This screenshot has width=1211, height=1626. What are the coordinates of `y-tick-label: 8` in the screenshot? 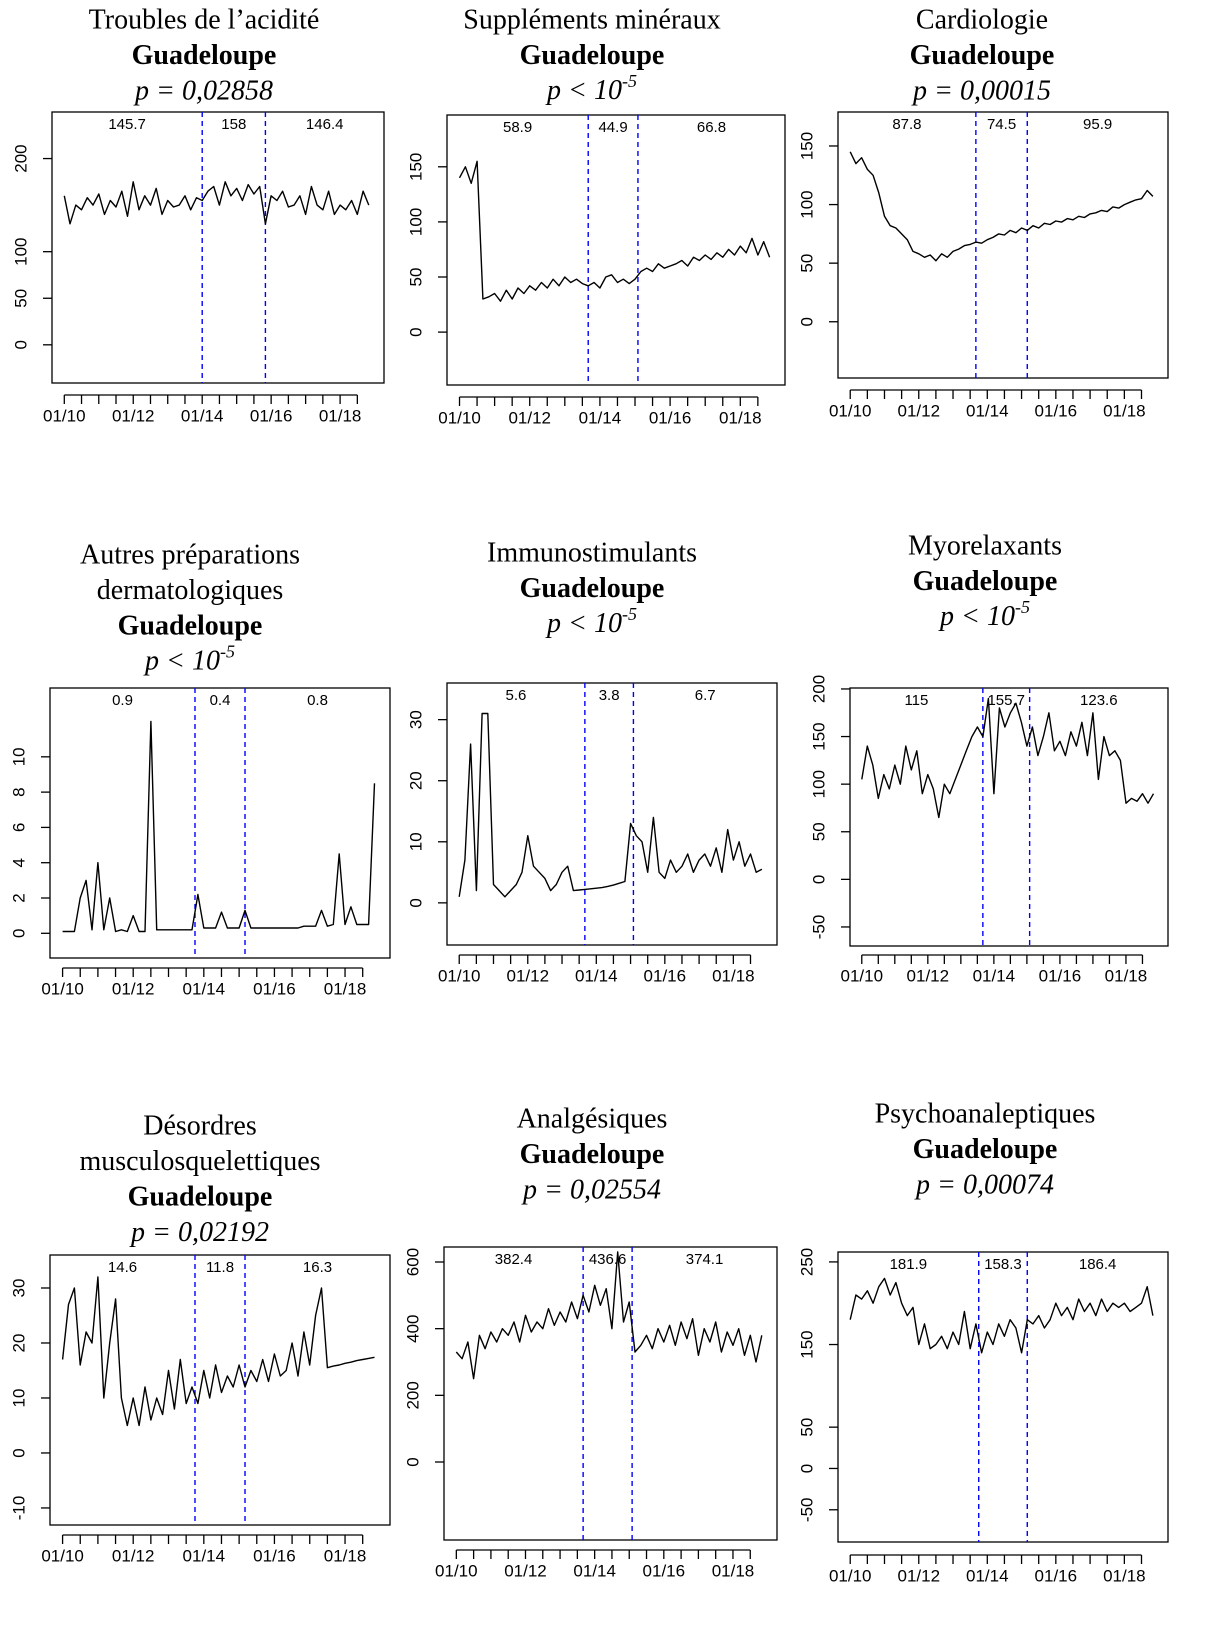 It's located at (18, 791).